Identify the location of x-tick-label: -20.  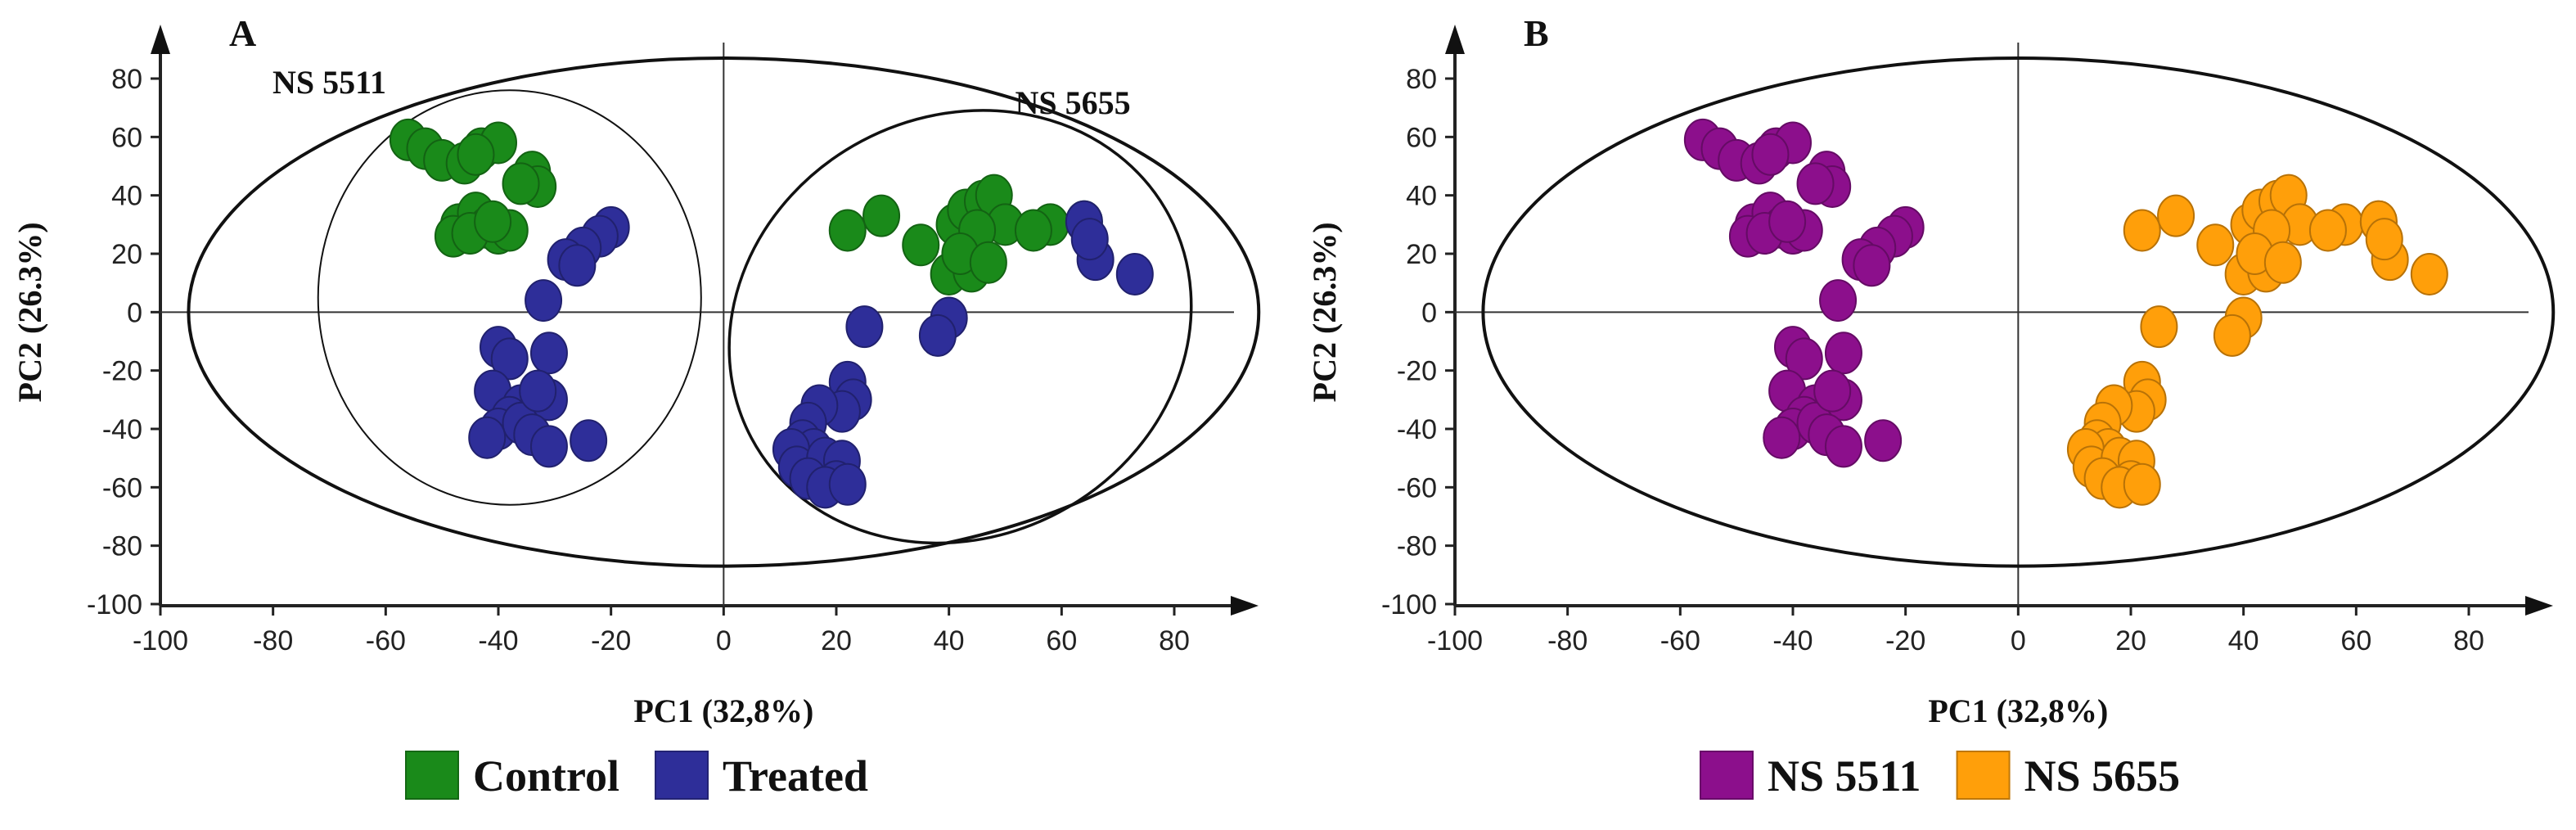
(1905, 640).